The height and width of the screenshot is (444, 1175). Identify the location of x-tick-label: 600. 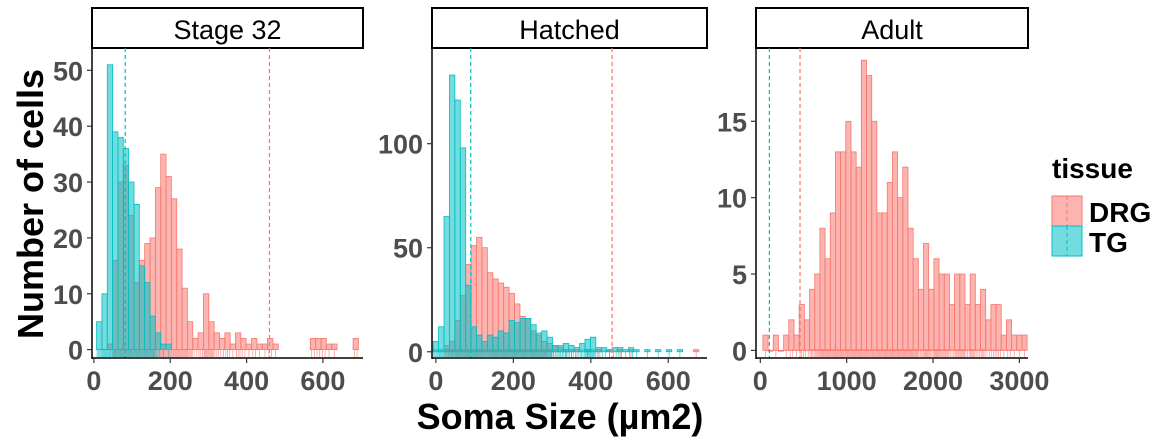
(668, 381).